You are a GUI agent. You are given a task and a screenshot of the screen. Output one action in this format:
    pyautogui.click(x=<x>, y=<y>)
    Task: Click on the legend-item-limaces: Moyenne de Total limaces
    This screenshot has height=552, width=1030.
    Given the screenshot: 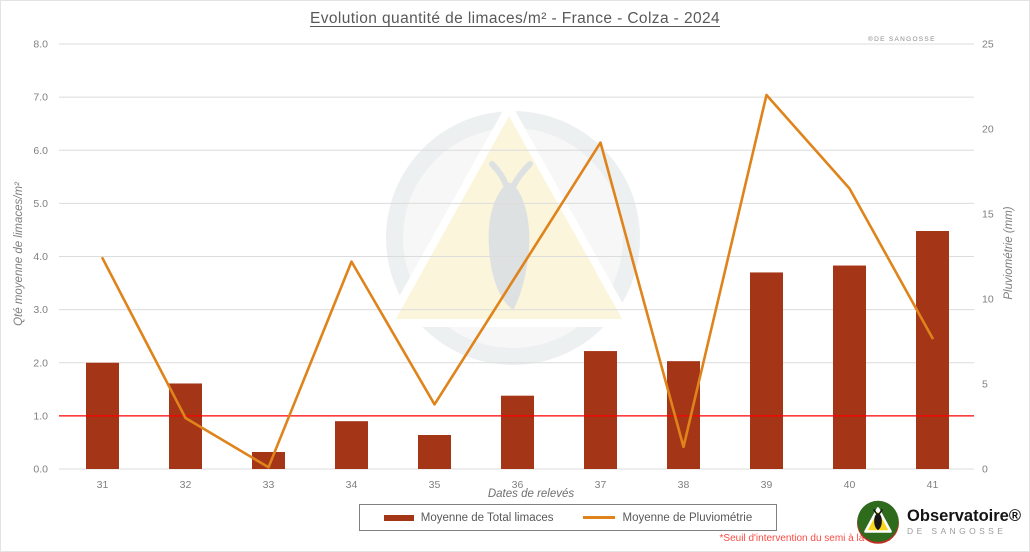 What is the action you would take?
    pyautogui.click(x=468, y=517)
    